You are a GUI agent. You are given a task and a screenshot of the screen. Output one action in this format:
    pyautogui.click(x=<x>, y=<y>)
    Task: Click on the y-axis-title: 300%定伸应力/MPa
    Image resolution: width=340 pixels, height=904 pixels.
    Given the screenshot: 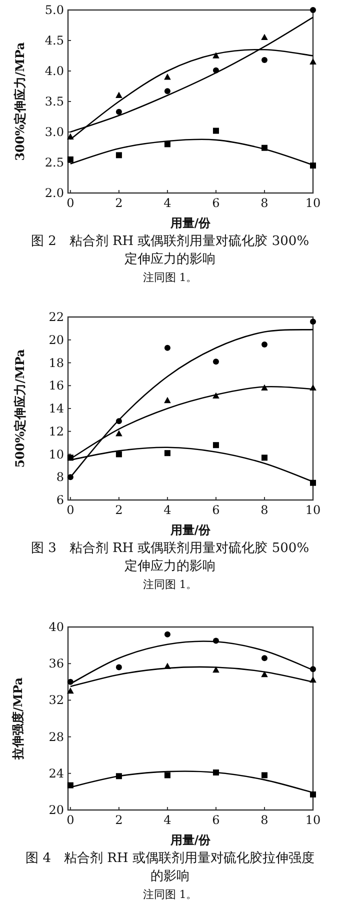 What is the action you would take?
    pyautogui.click(x=20, y=101)
    